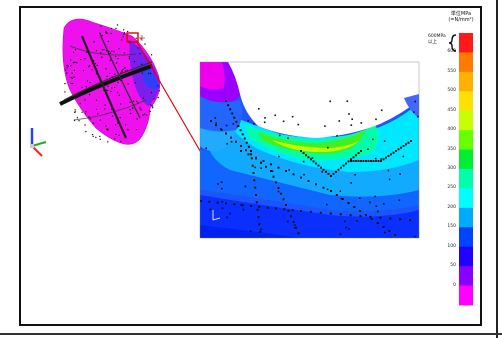 This screenshot has height=338, width=502. Describe the element at coordinates (432, 42) in the screenshot. I see `legend-caption-line2: 以上` at that location.